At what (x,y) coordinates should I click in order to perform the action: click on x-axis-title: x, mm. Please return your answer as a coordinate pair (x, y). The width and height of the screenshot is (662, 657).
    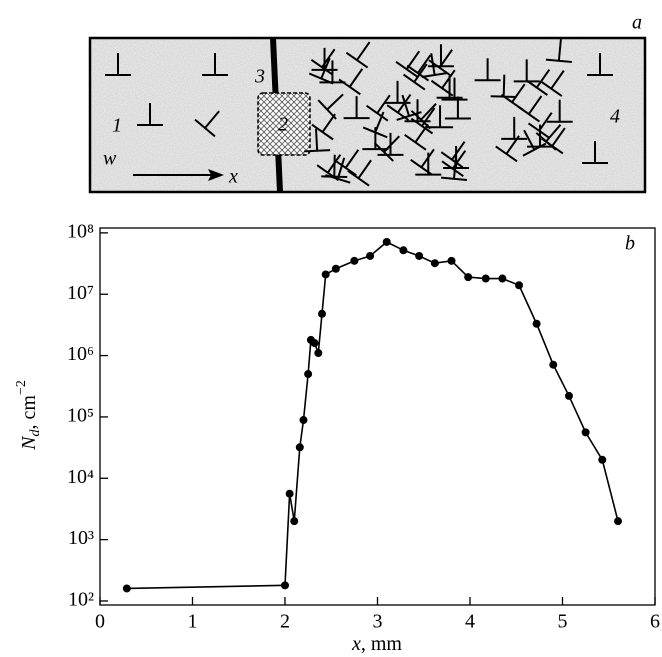
    Looking at the image, I should click on (376, 644).